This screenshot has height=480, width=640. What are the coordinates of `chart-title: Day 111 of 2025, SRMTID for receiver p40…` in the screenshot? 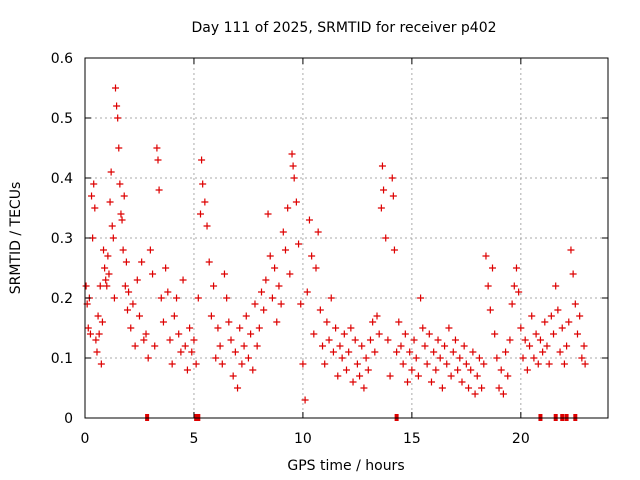 It's located at (343, 28).